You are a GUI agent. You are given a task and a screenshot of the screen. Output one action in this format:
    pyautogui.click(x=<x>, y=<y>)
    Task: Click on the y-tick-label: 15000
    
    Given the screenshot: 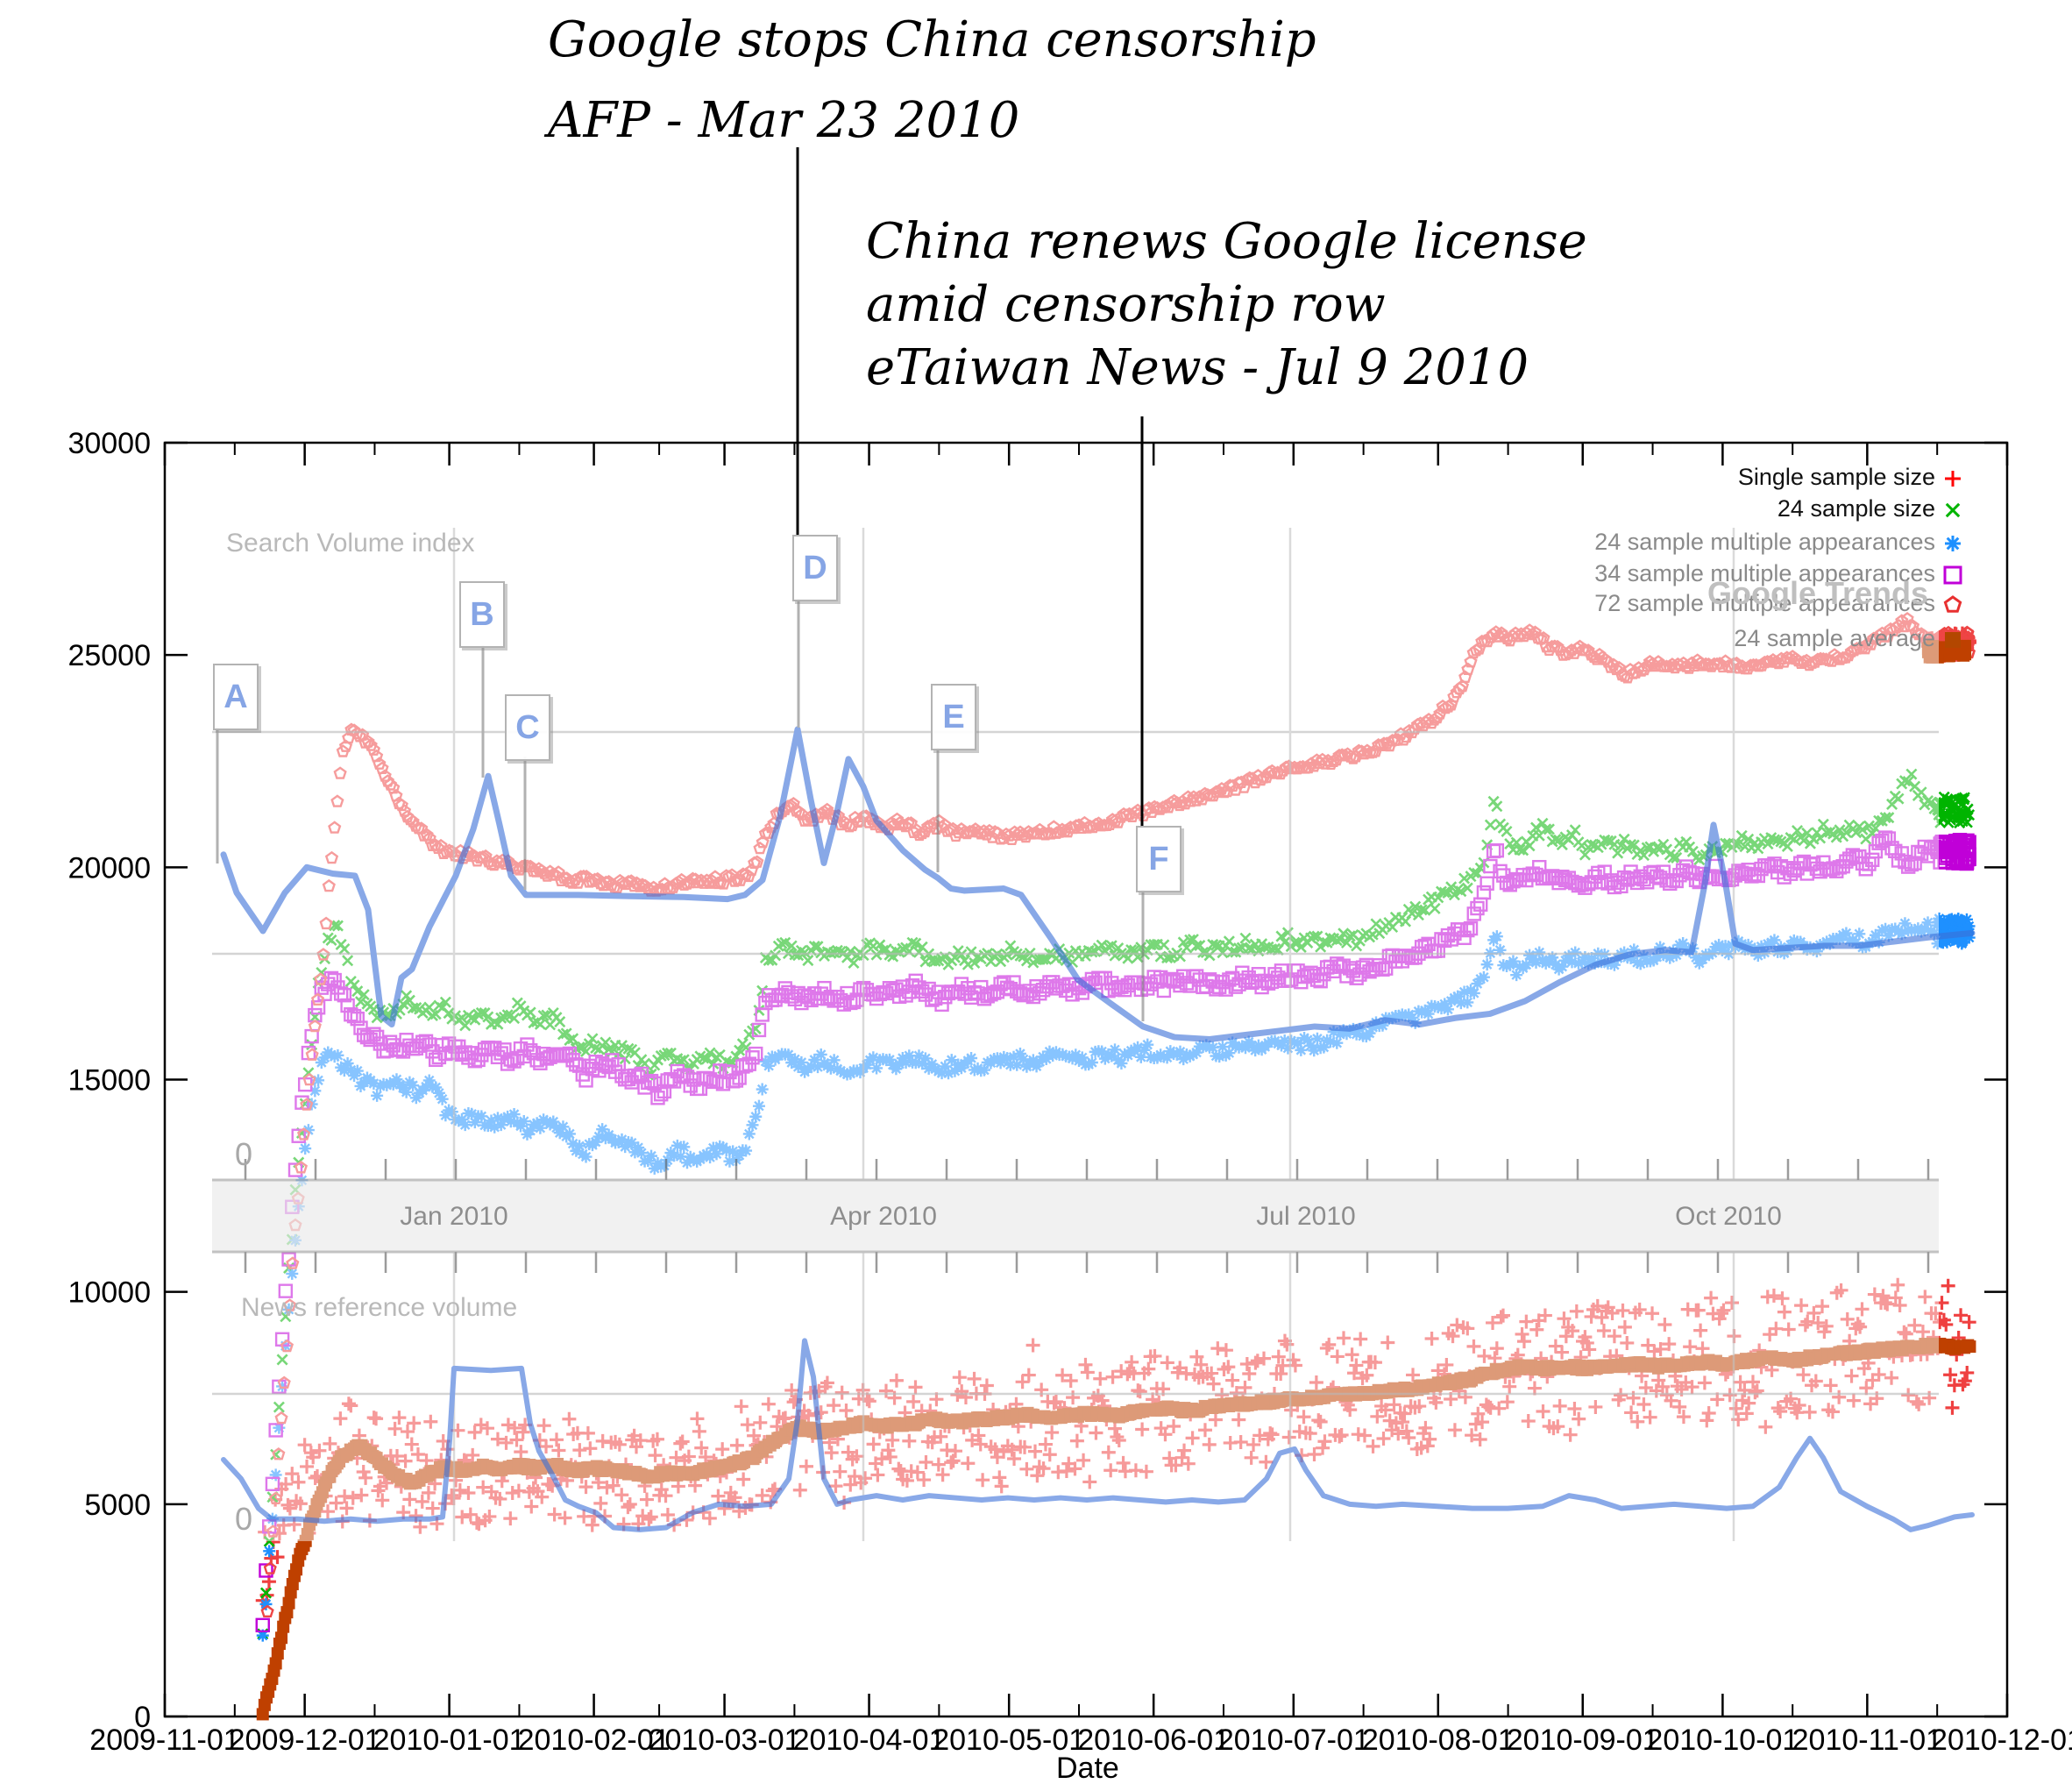 What is the action you would take?
    pyautogui.click(x=109, y=1081)
    